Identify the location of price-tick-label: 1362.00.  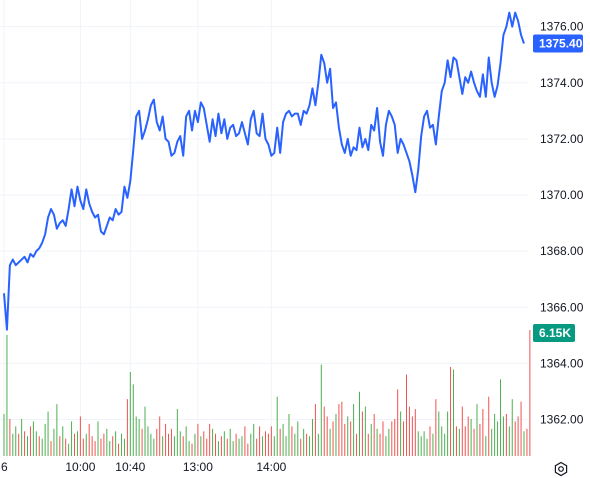
(562, 420).